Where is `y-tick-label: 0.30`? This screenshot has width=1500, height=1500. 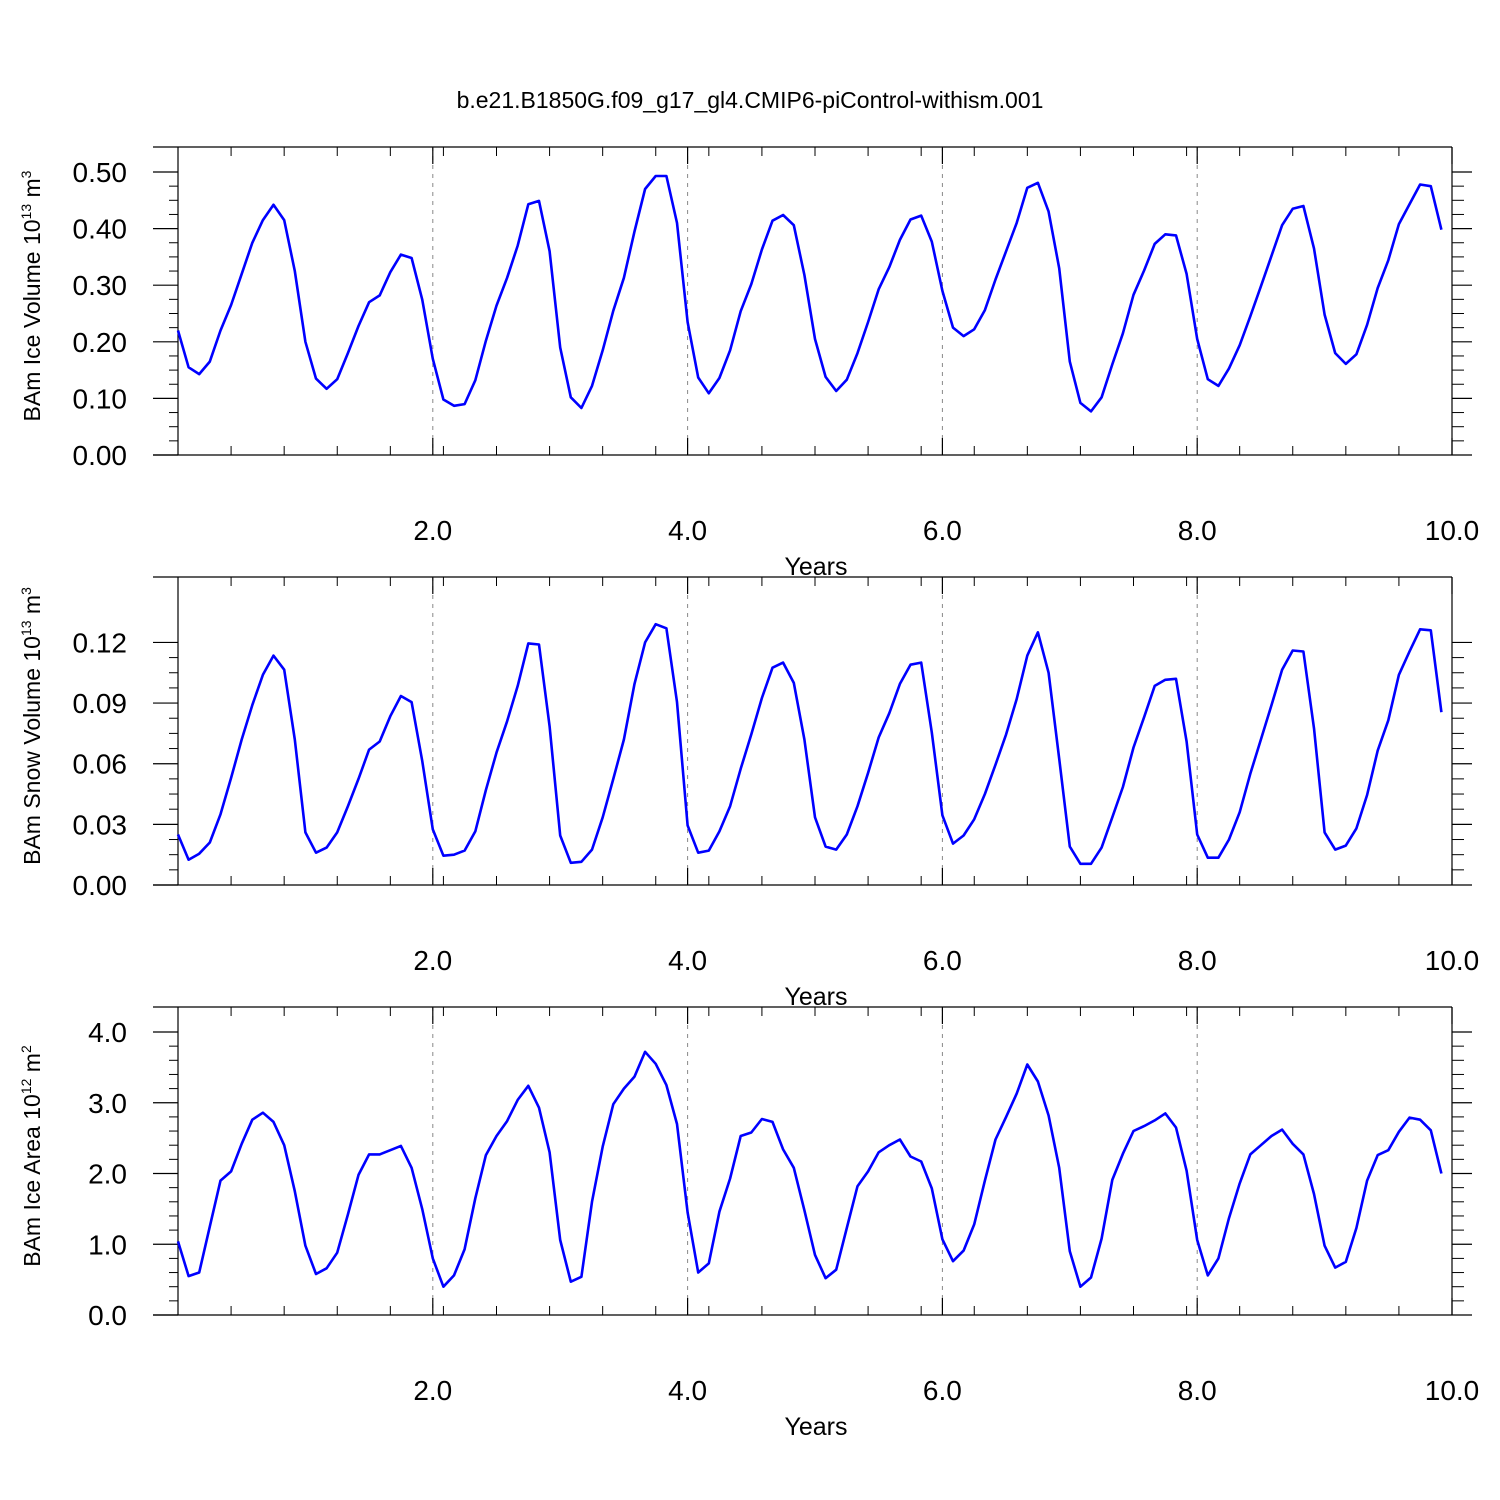
y-tick-label: 0.30 is located at coordinates (100, 285).